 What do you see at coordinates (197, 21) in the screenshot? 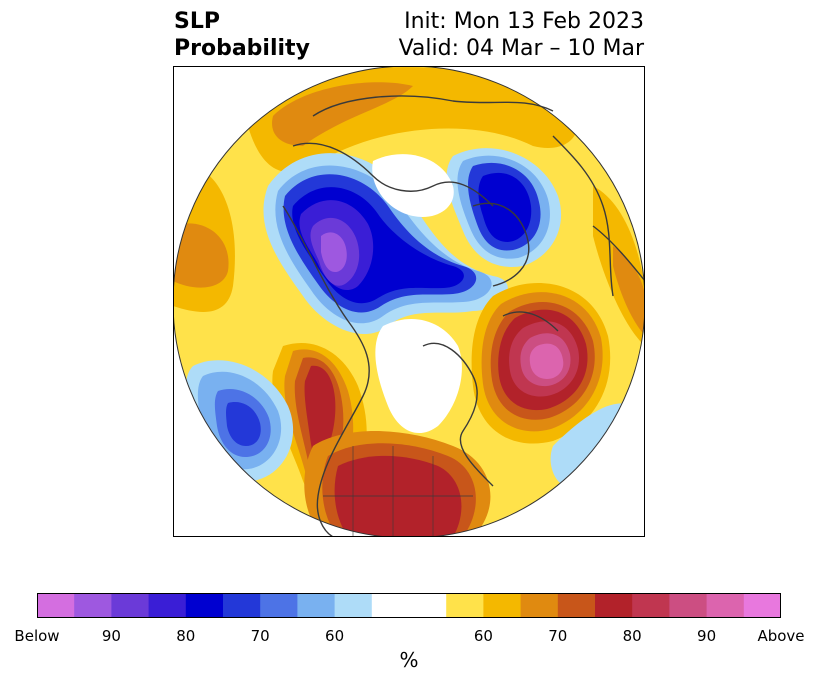
I see `title-variable: SLP` at bounding box center [197, 21].